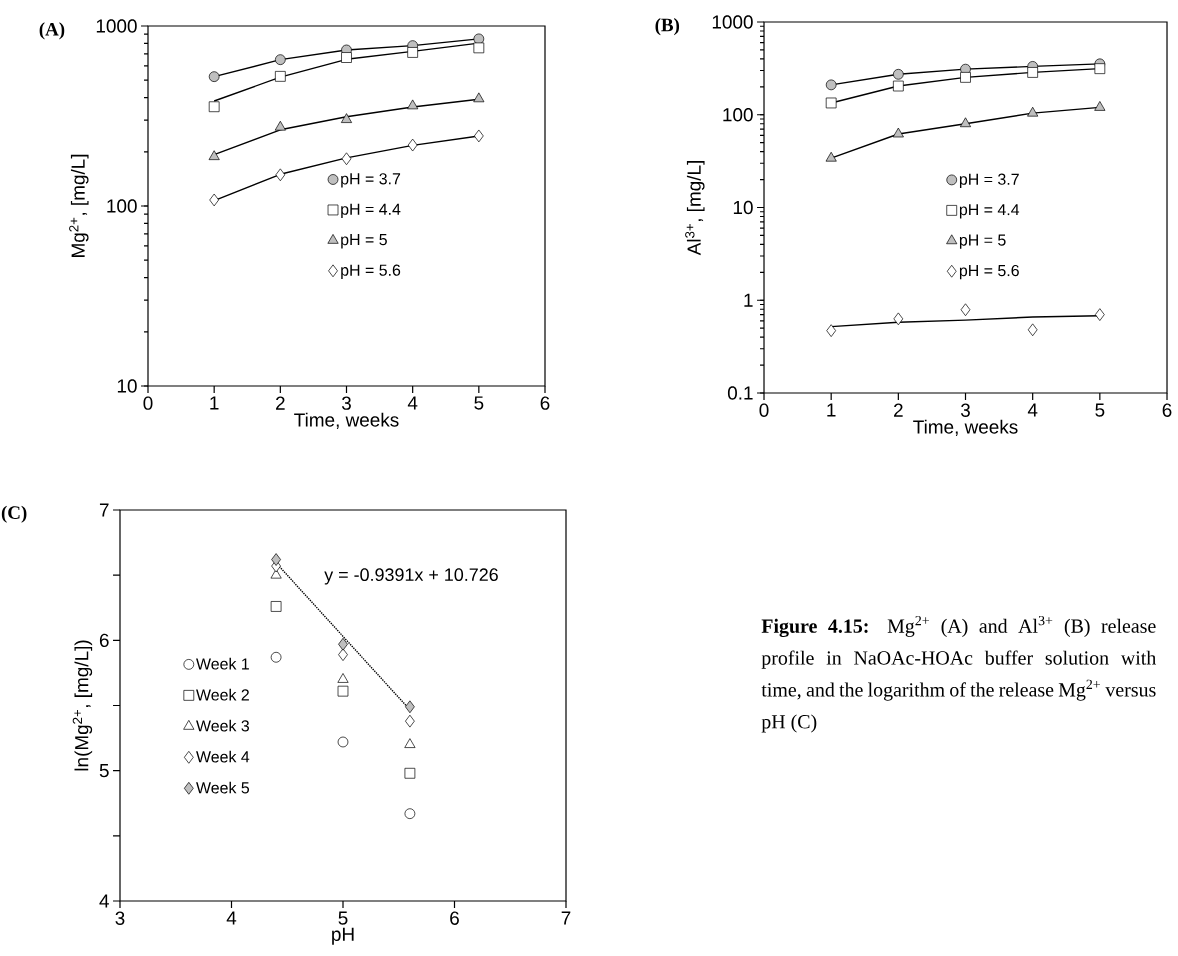  Describe the element at coordinates (566, 918) in the screenshot. I see `x-tick-label: 7` at that location.